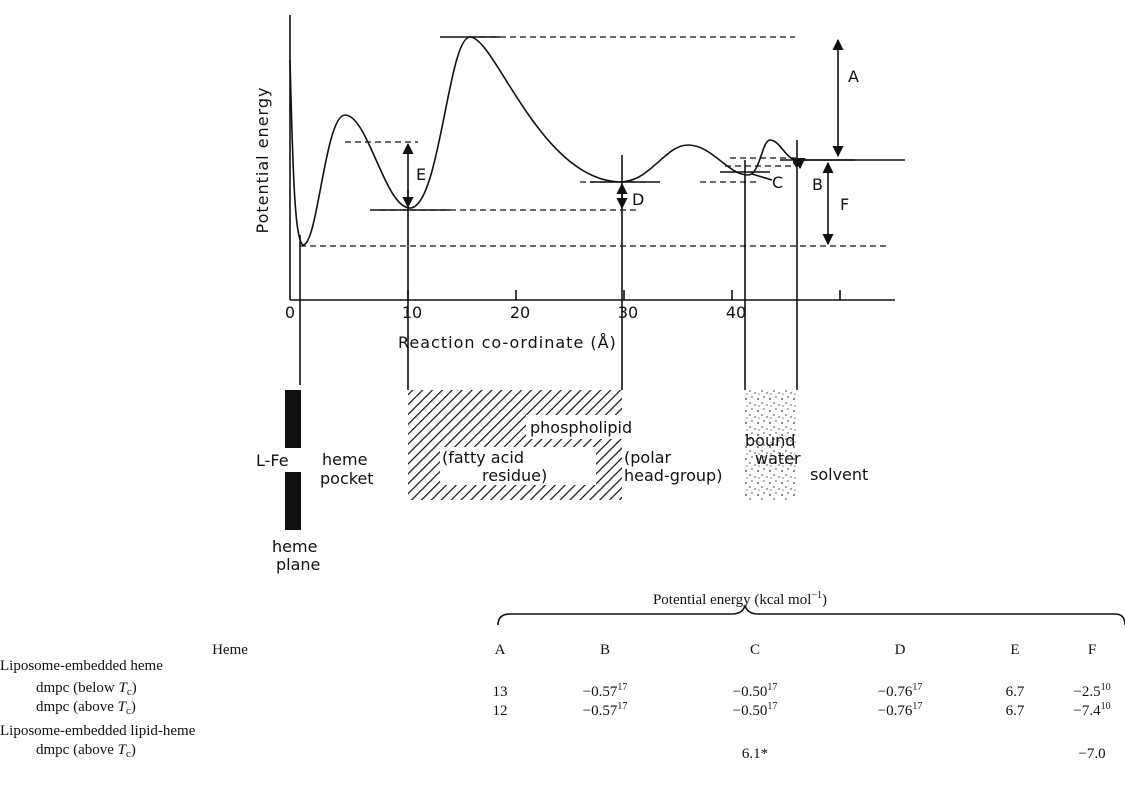  Describe the element at coordinates (290, 312) in the screenshot. I see `x-tick-label: 0` at that location.